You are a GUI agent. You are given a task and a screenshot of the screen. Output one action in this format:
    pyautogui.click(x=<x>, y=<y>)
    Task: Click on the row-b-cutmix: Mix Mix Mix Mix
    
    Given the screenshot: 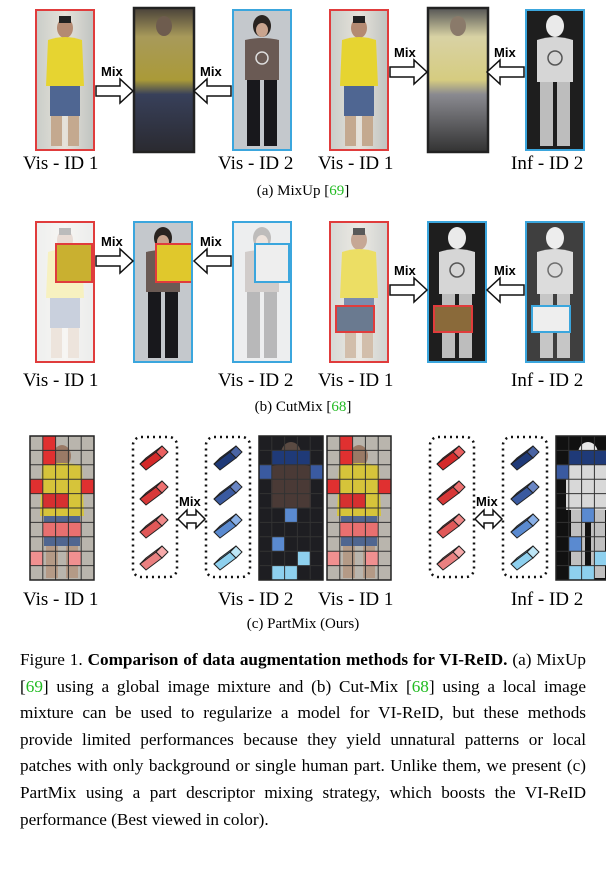 What is the action you would take?
    pyautogui.click(x=310, y=292)
    